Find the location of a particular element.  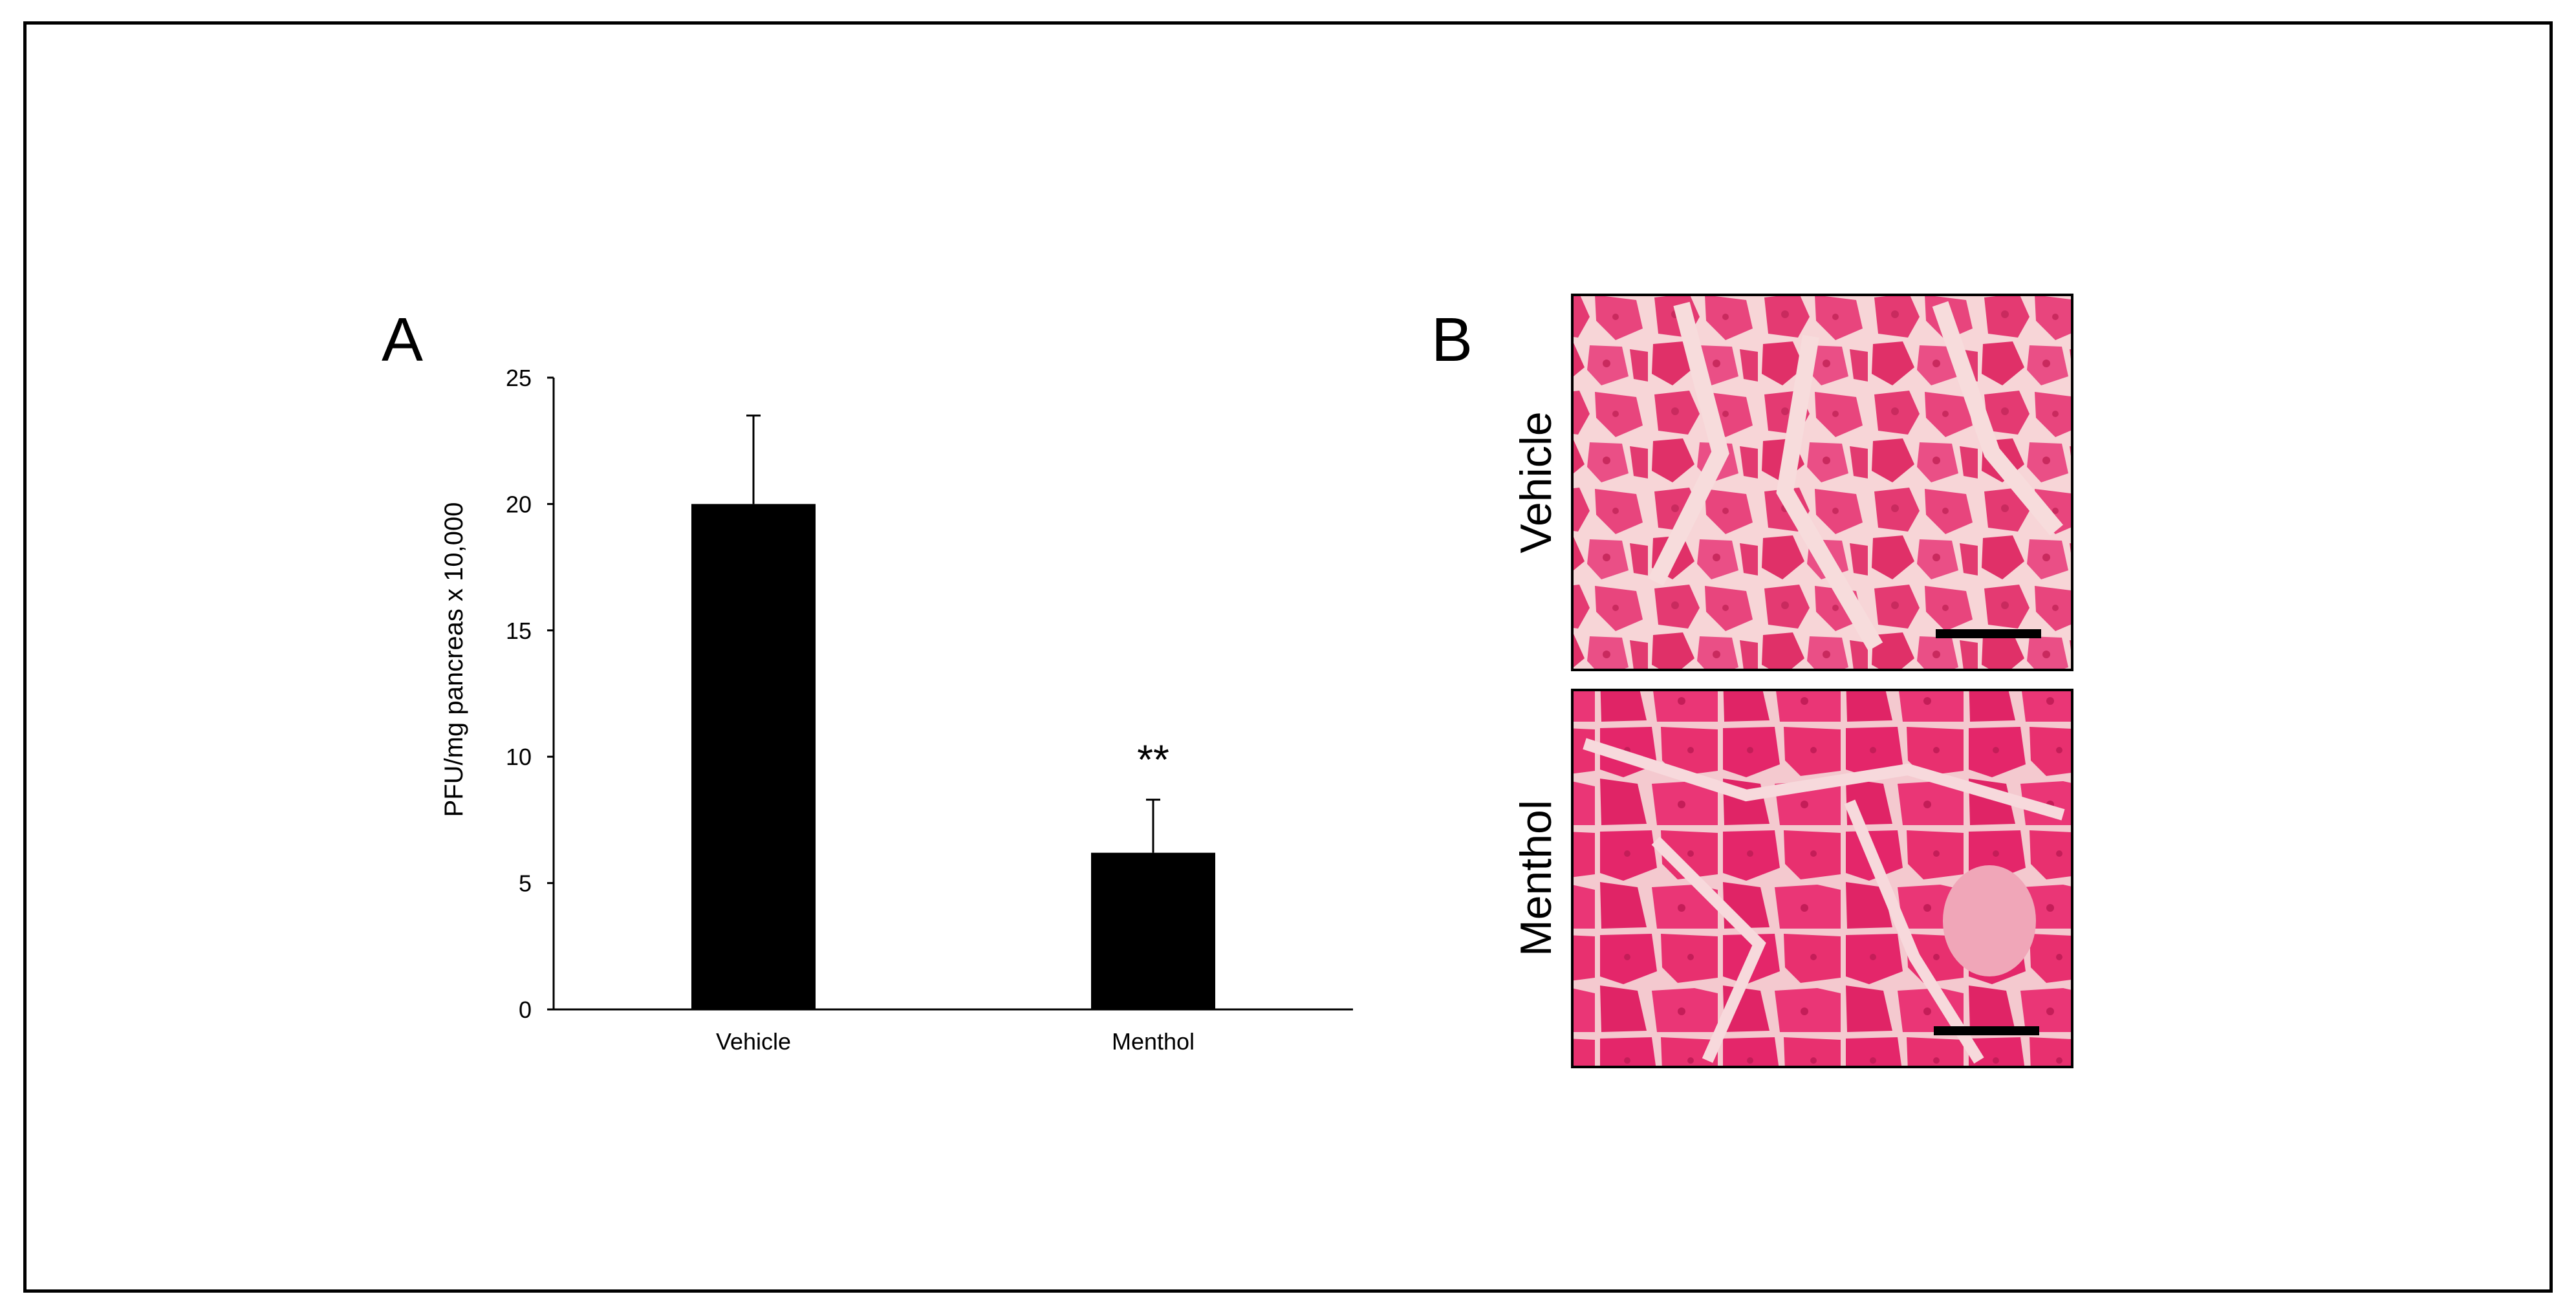

significance-marker: ** is located at coordinates (1153, 760).